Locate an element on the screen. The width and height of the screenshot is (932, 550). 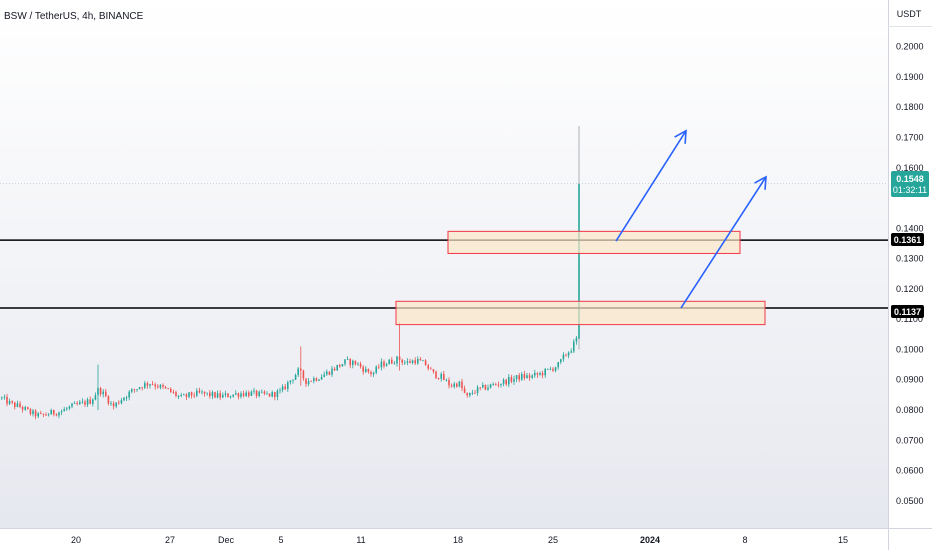
price-axis-panel is located at coordinates (910, 264).